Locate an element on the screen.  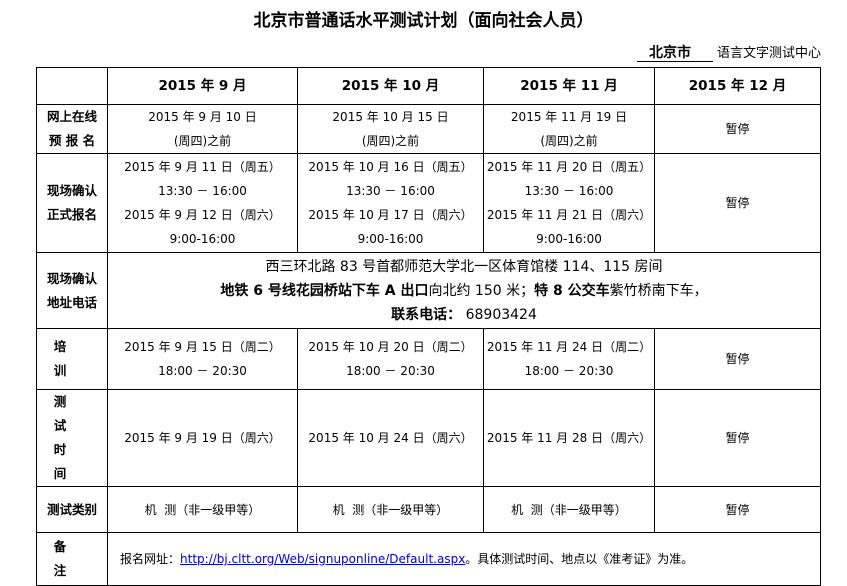
organizer-center: 语言文字测试中心 is located at coordinates (768, 53).